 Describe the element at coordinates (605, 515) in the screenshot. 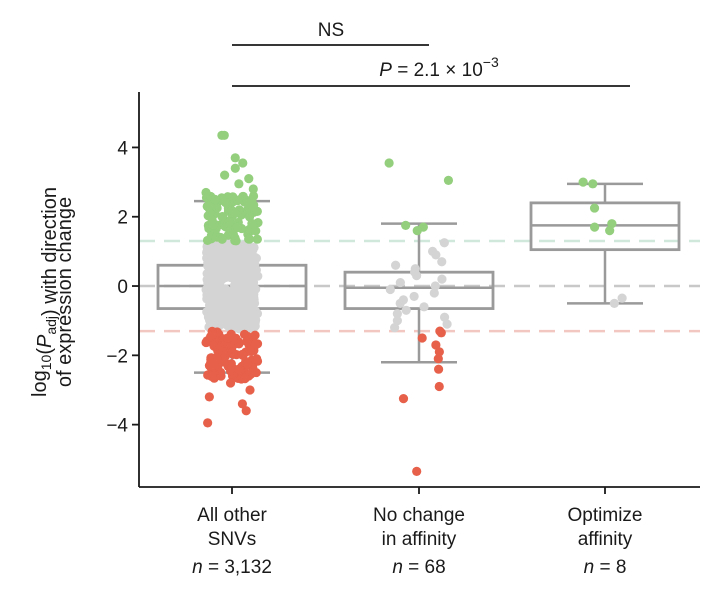

I see `x-category-label: Optimize` at that location.